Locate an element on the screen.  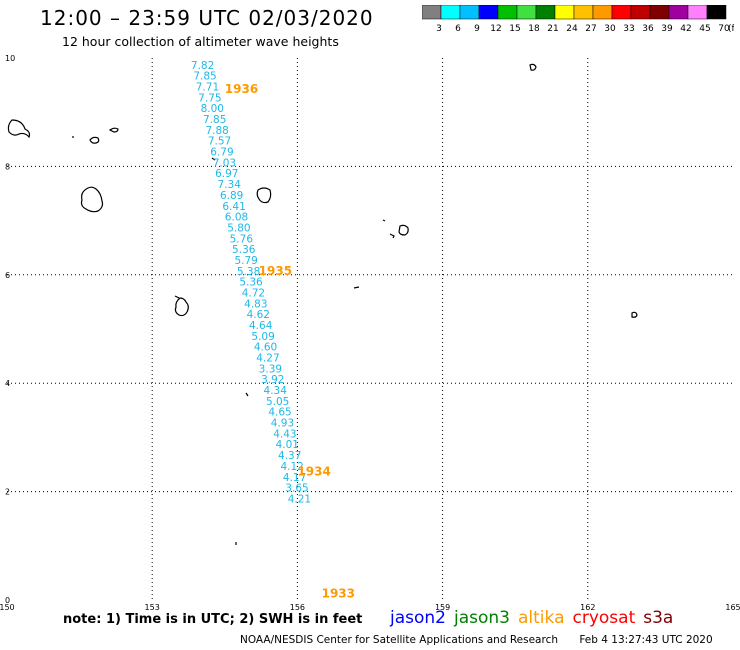
colorbar-label: 33 is located at coordinates (628, 29).